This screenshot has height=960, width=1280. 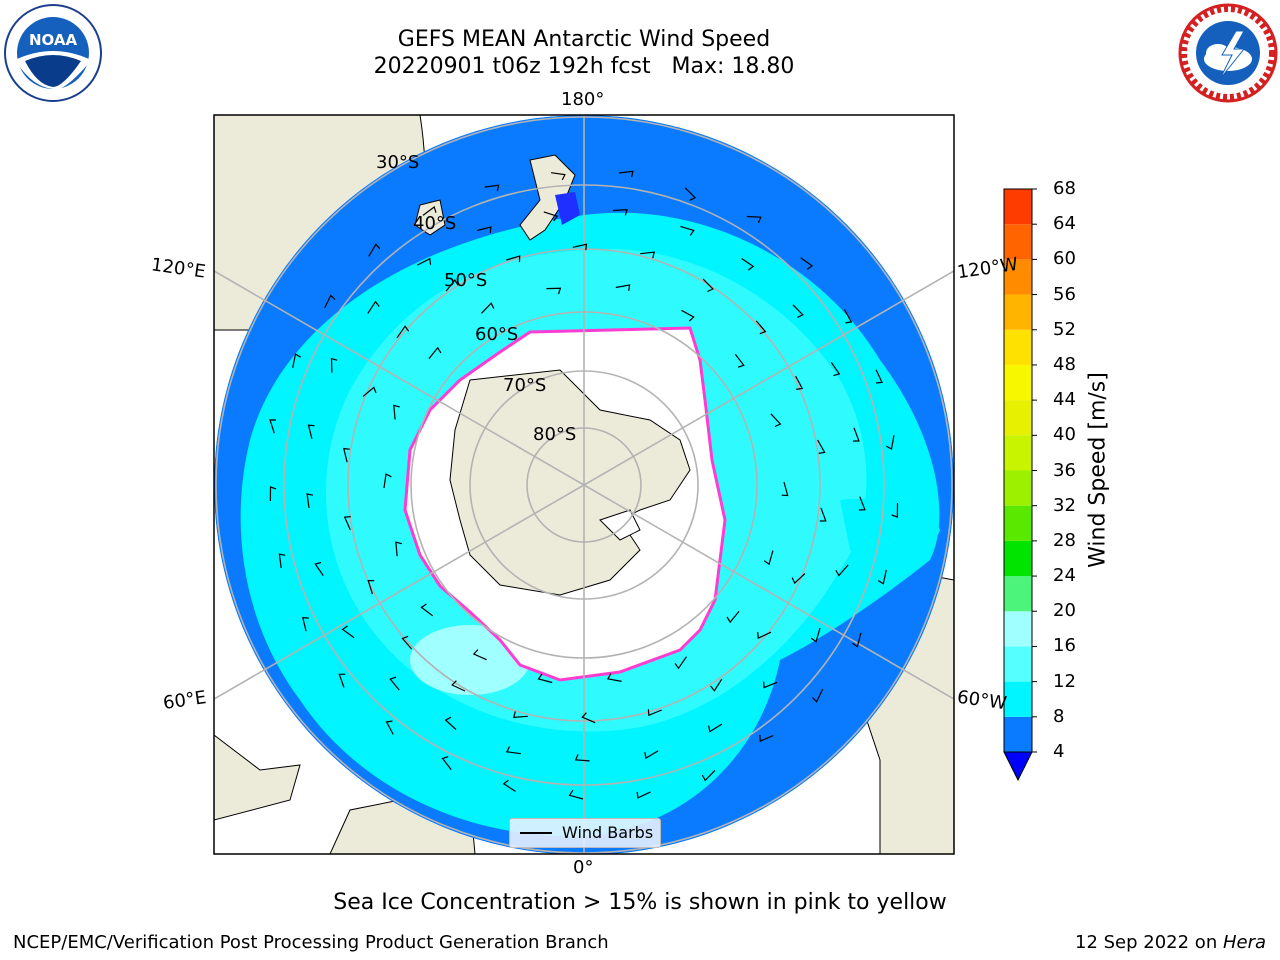 I want to click on colorbar-label: Wind Speed [m/s], so click(x=1098, y=470).